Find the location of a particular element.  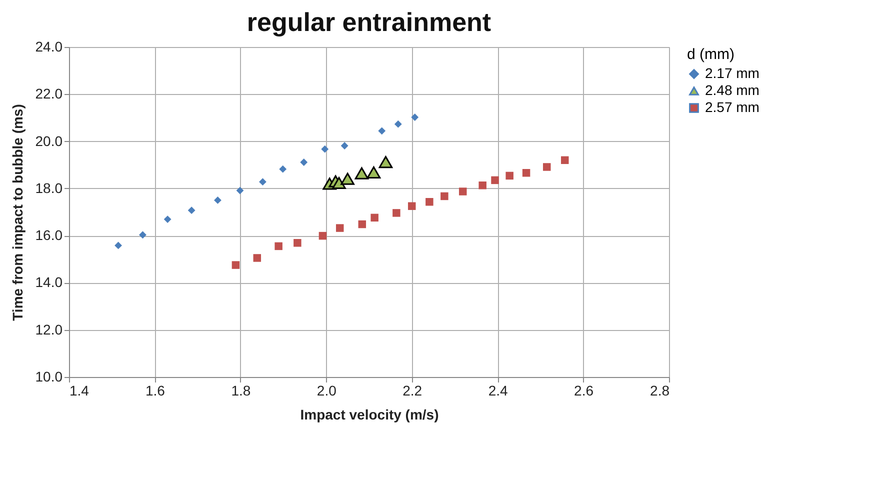

y-tick-label: 24.0 is located at coordinates (49, 46).